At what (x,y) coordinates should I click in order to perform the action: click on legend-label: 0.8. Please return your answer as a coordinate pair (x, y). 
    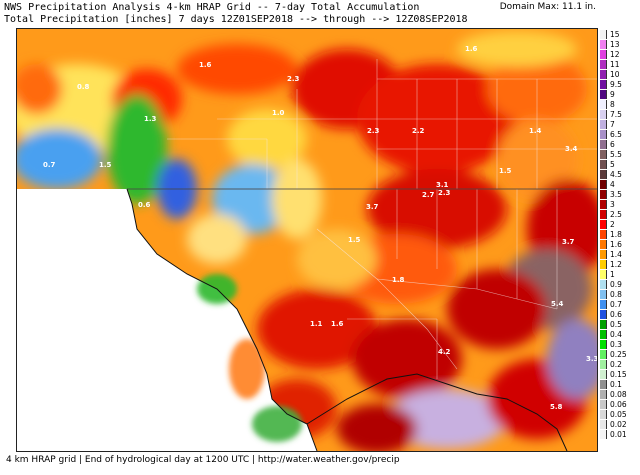
    Looking at the image, I should click on (616, 294).